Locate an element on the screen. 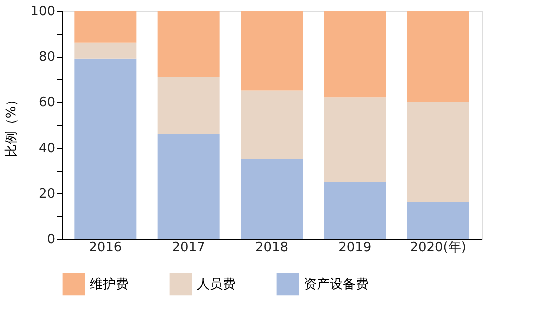 The height and width of the screenshot is (323, 547). y-tick-label: 20 is located at coordinates (47, 194).